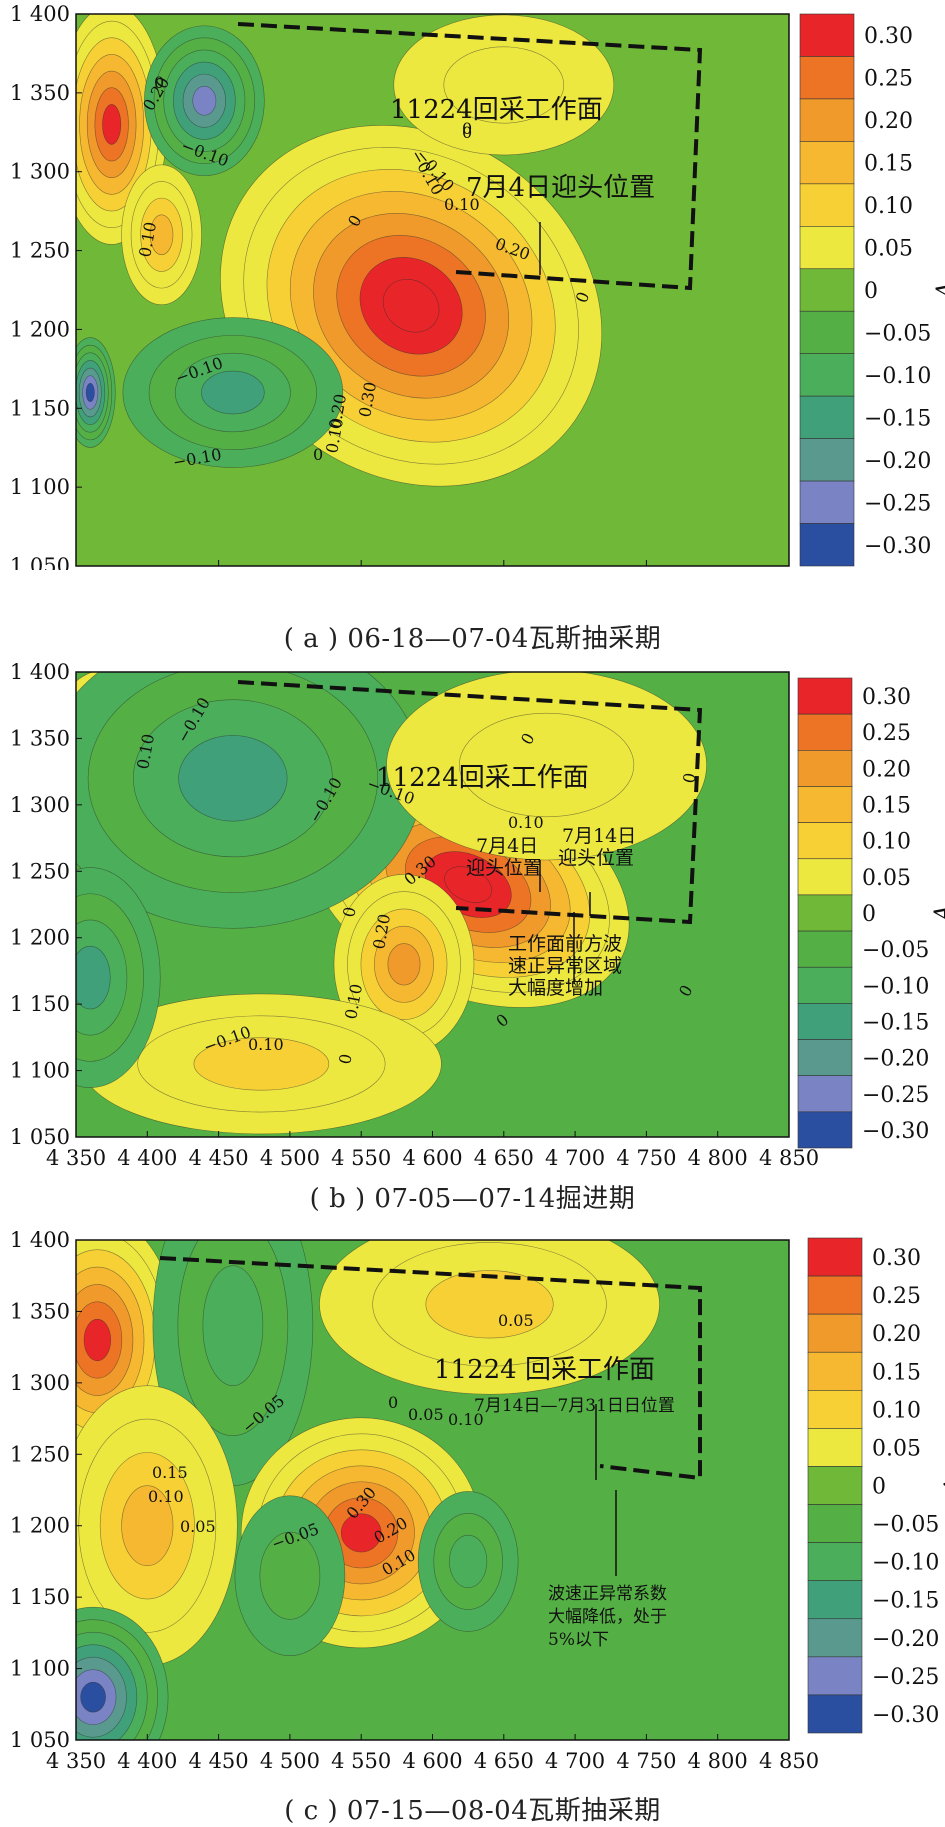 Image resolution: width=945 pixels, height=1827 pixels. I want to click on x-tick-label: 4 450, so click(219, 1761).